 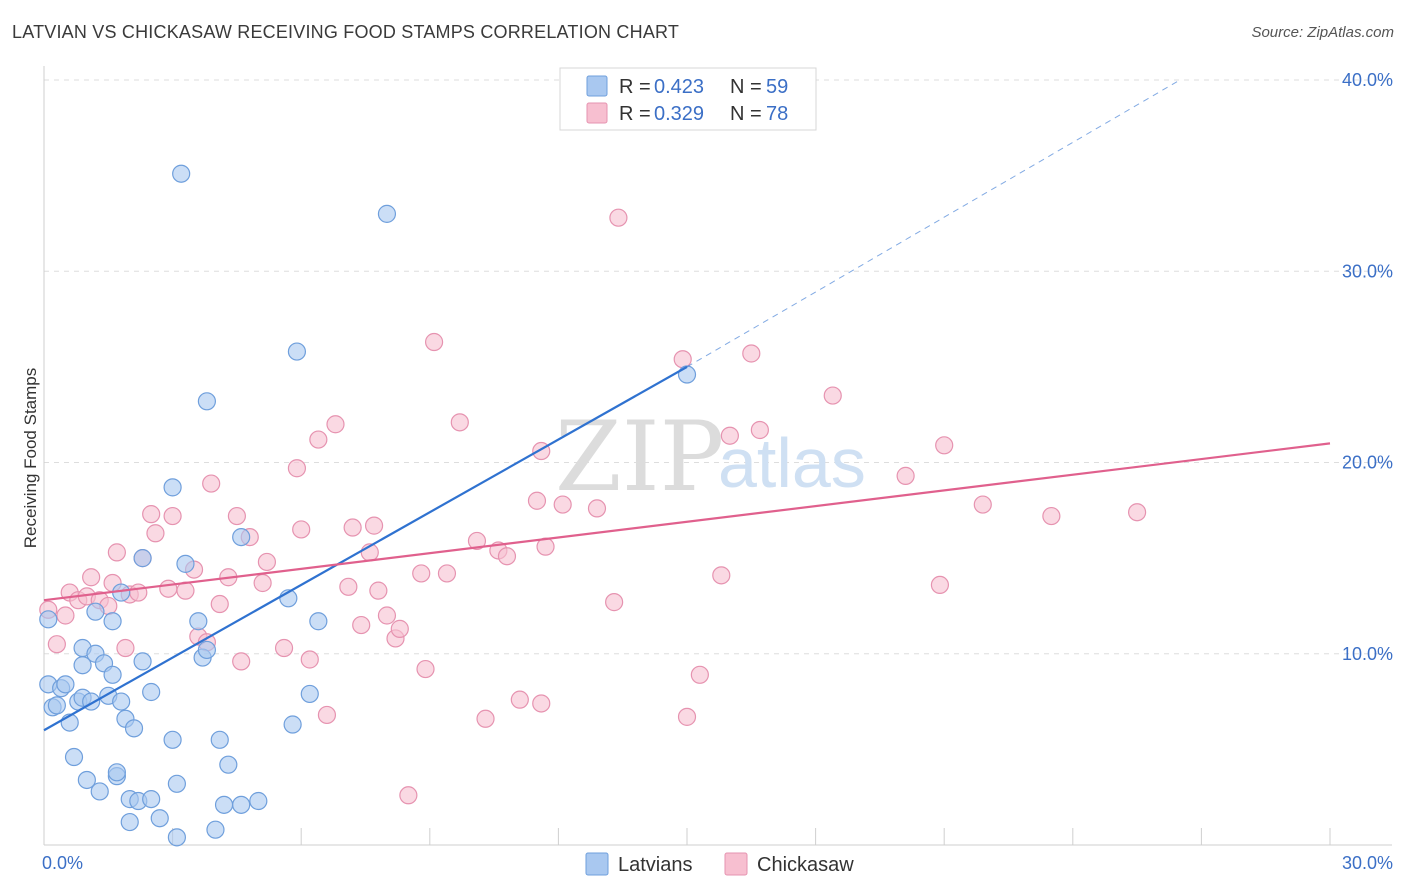 What do you see at coordinates (62, 863) in the screenshot?
I see `x-tick-label: 0.0%` at bounding box center [62, 863].